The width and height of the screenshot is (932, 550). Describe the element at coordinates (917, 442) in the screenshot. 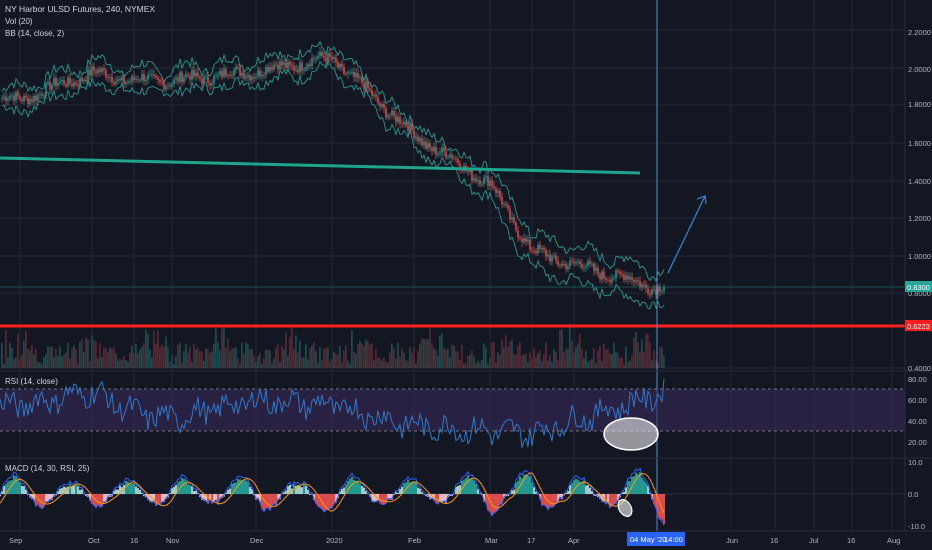

I see `rsi-tick: 20.00` at that location.